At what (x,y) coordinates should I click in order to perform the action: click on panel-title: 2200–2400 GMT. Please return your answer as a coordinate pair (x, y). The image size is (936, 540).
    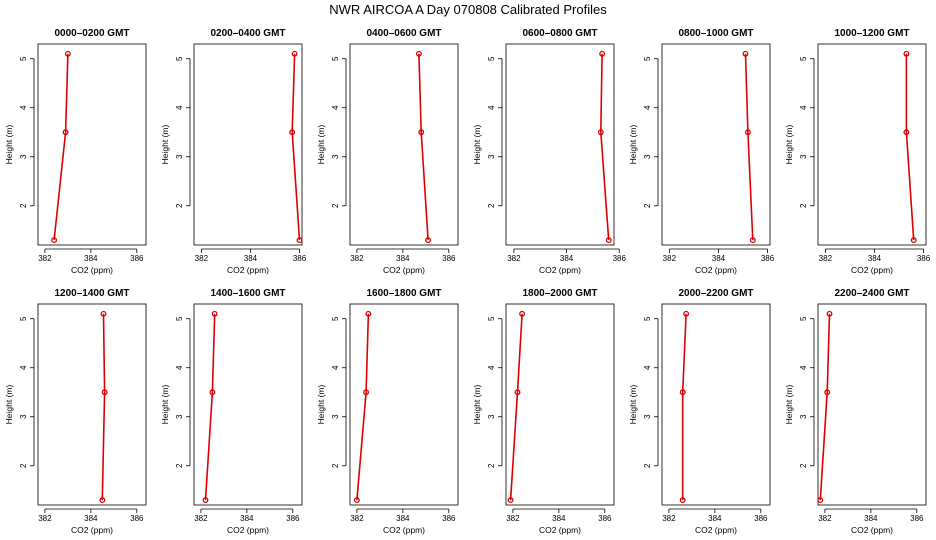
    Looking at the image, I should click on (871, 293).